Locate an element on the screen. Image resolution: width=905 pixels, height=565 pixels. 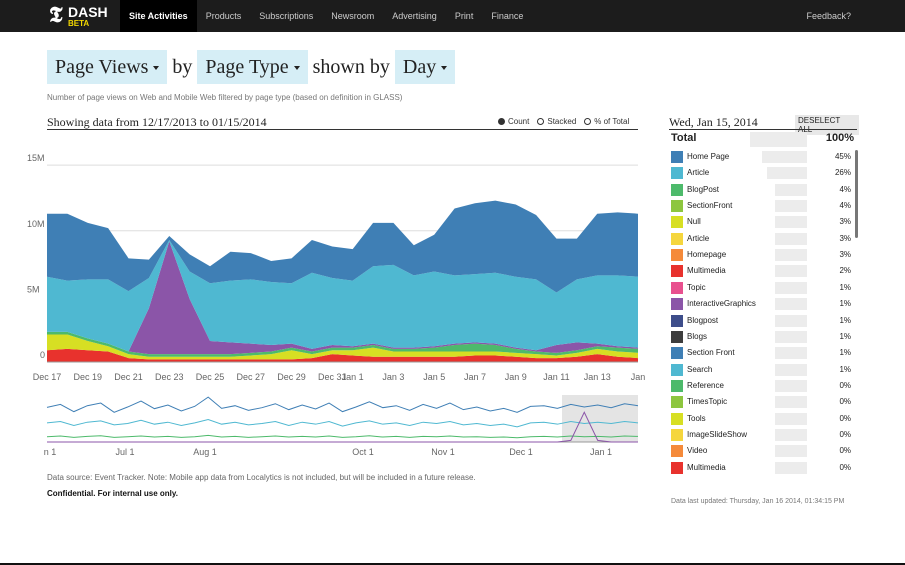
by-text: by is located at coordinates (182, 66).